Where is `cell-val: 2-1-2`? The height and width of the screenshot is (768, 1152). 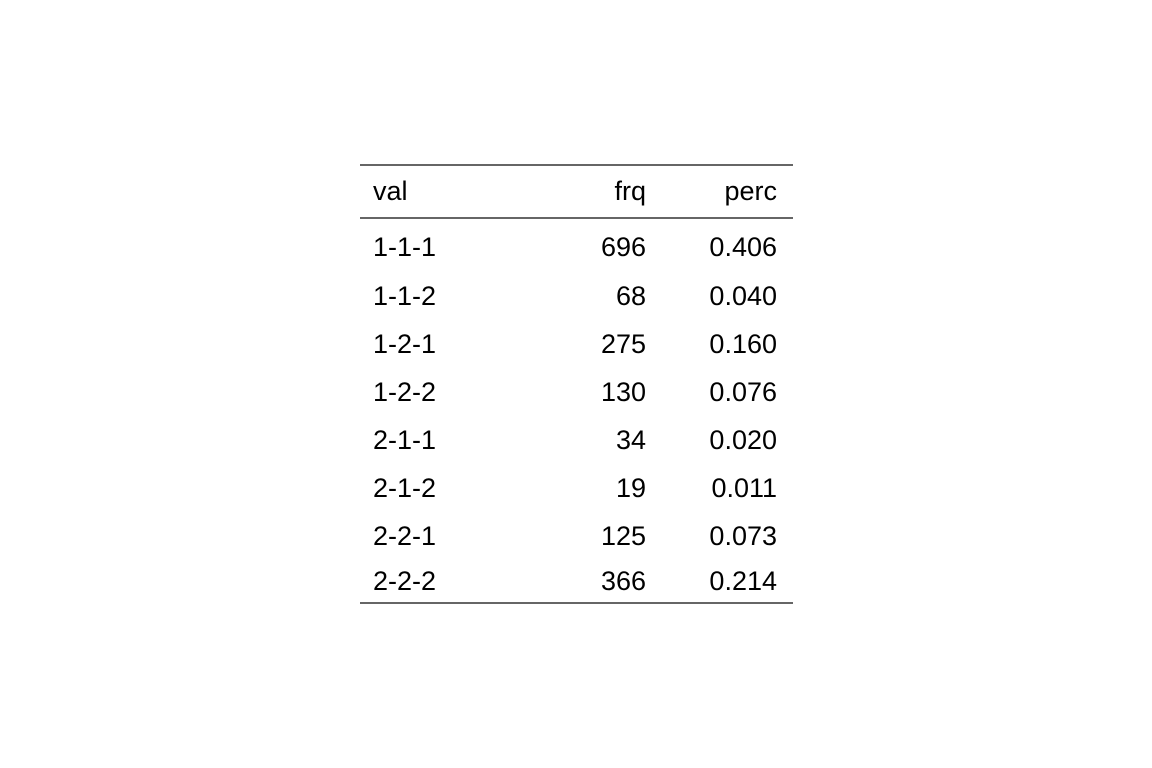
cell-val: 2-1-2 is located at coordinates (405, 487).